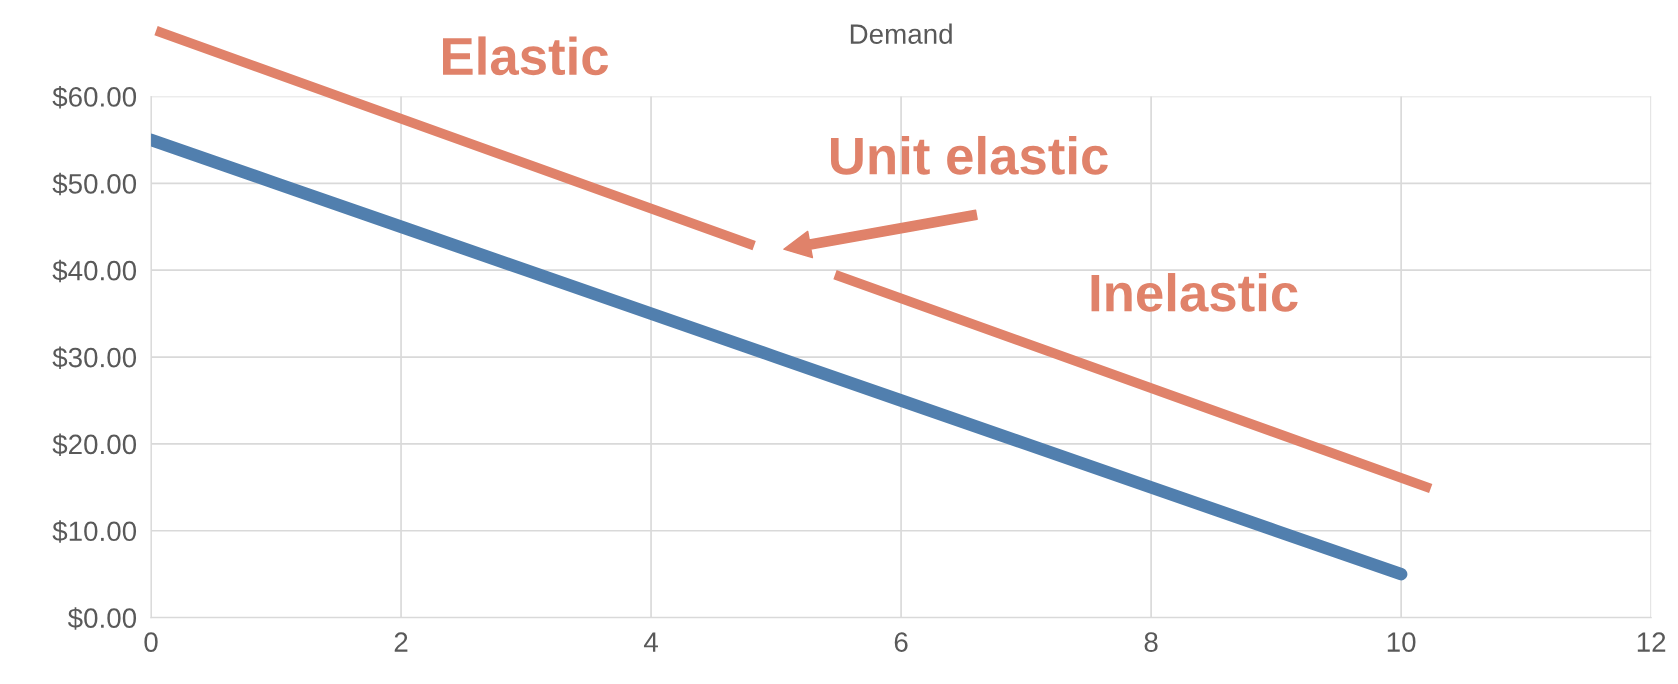 The image size is (1678, 684). I want to click on y-tick-label: $20.00, so click(94, 444).